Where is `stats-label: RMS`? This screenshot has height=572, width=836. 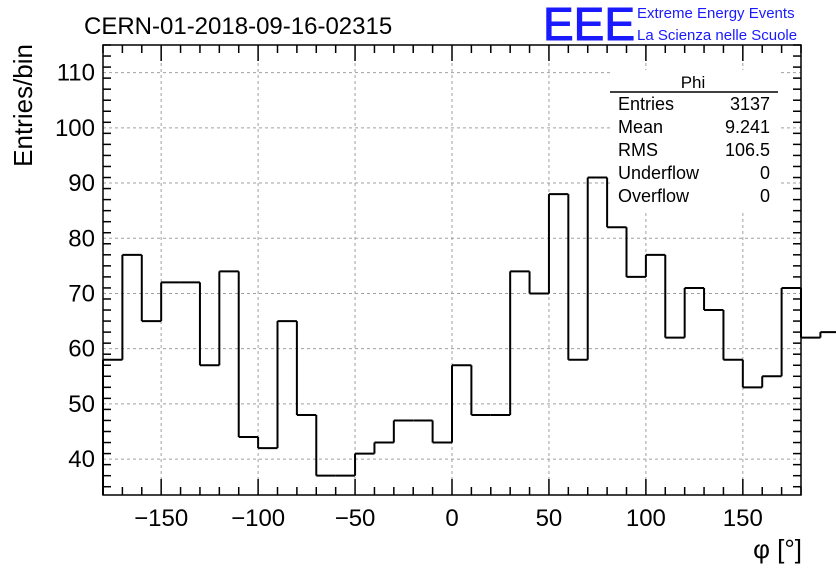
stats-label: RMS is located at coordinates (638, 150).